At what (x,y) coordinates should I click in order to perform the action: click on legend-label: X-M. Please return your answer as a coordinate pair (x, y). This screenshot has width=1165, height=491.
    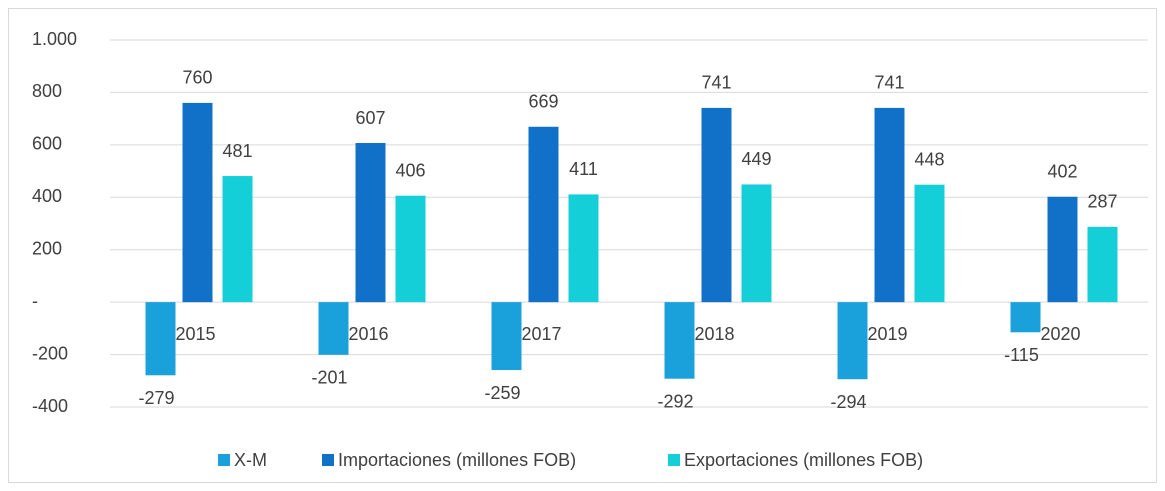
    Looking at the image, I should click on (250, 460).